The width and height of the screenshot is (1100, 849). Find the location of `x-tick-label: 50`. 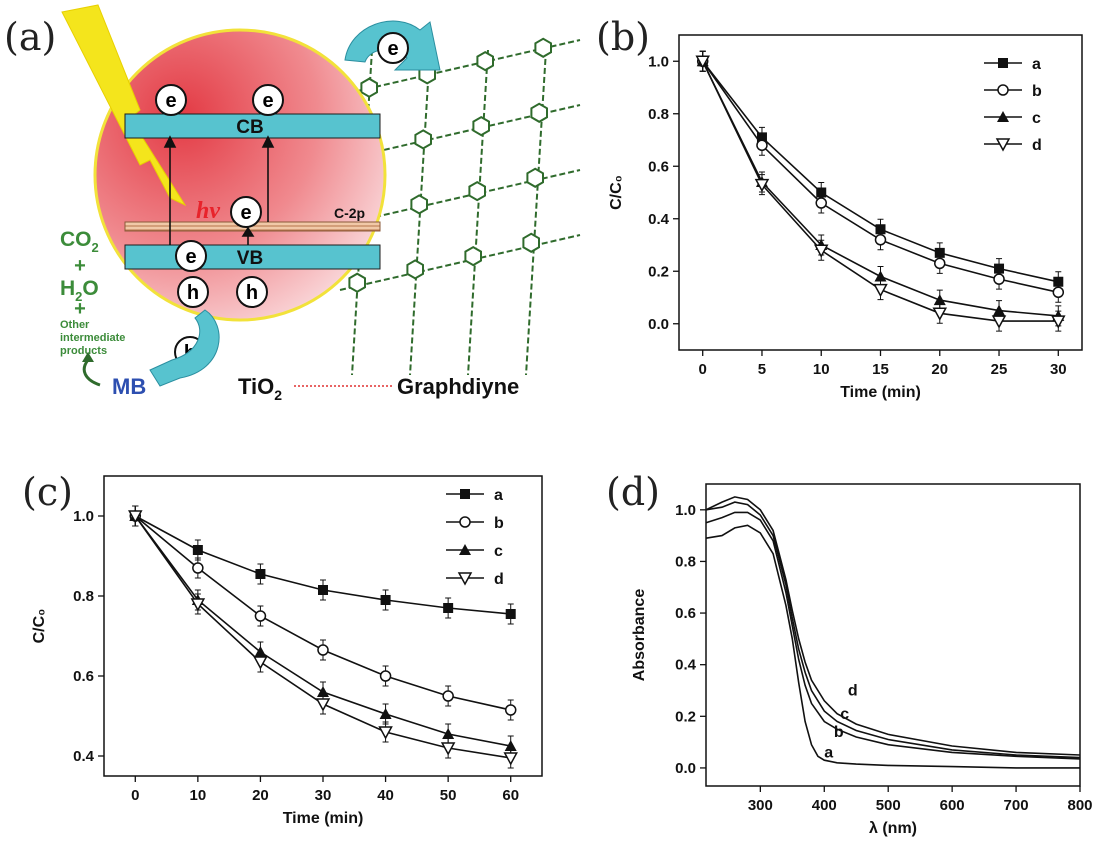

x-tick-label: 50 is located at coordinates (448, 795).